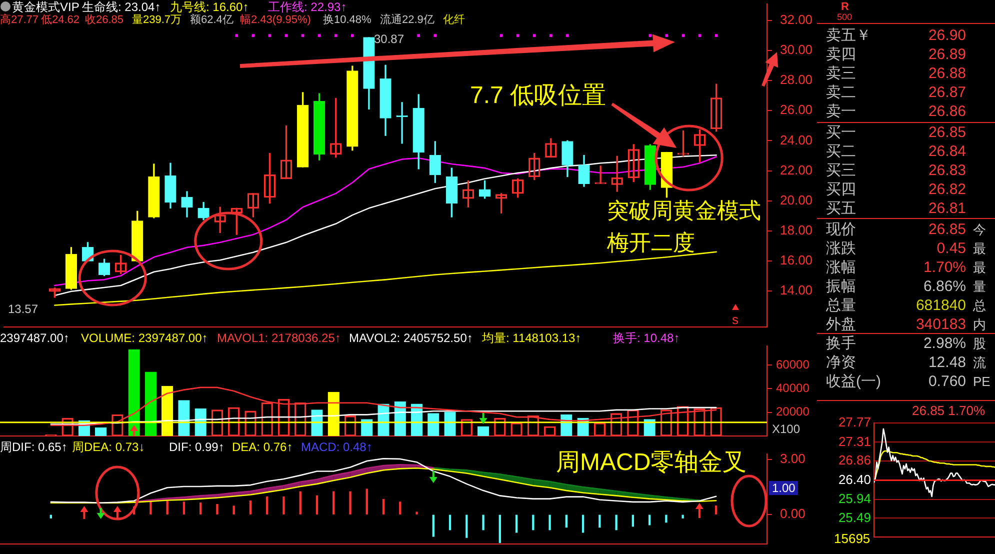 This screenshot has width=995, height=554. Describe the element at coordinates (896, 305) in the screenshot. I see `text: 总量 681840` at that location.